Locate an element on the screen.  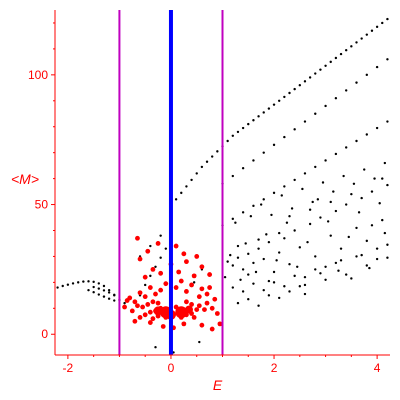
x-tick-label: 4 is located at coordinates (377, 368).